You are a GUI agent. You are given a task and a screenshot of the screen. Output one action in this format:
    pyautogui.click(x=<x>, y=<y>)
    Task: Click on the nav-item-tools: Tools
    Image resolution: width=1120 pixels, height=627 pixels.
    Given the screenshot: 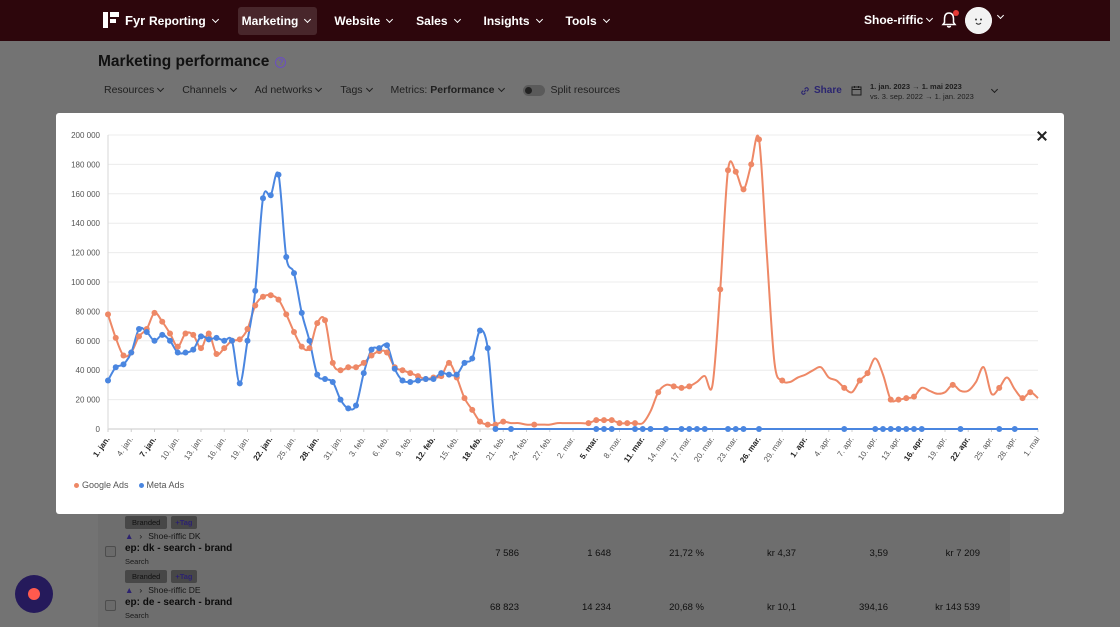 What is the action you would take?
    pyautogui.click(x=589, y=21)
    